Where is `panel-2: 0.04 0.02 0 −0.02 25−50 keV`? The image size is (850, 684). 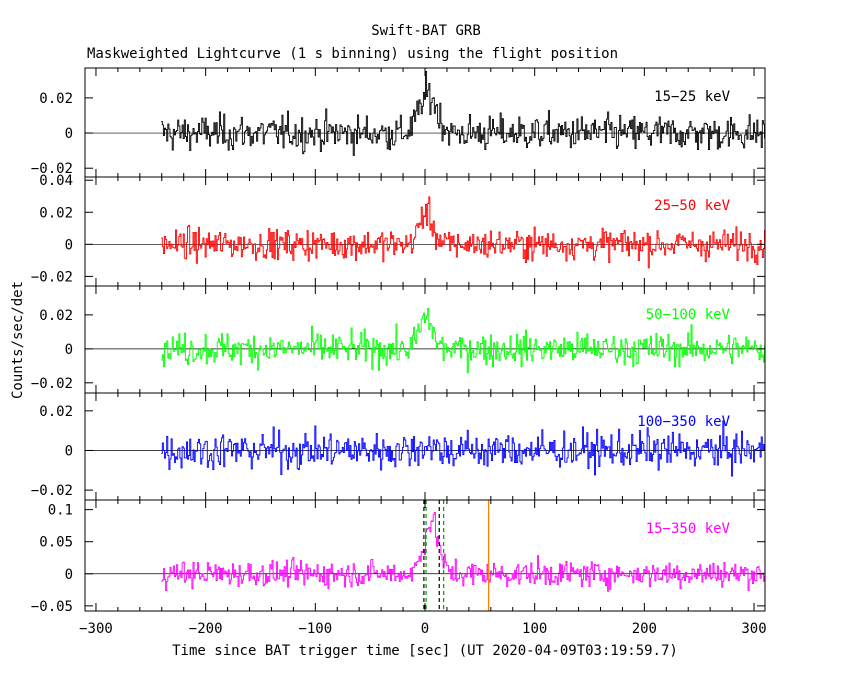 panel-2: 0.04 0.02 0 −0.02 25−50 keV is located at coordinates (398, 230).